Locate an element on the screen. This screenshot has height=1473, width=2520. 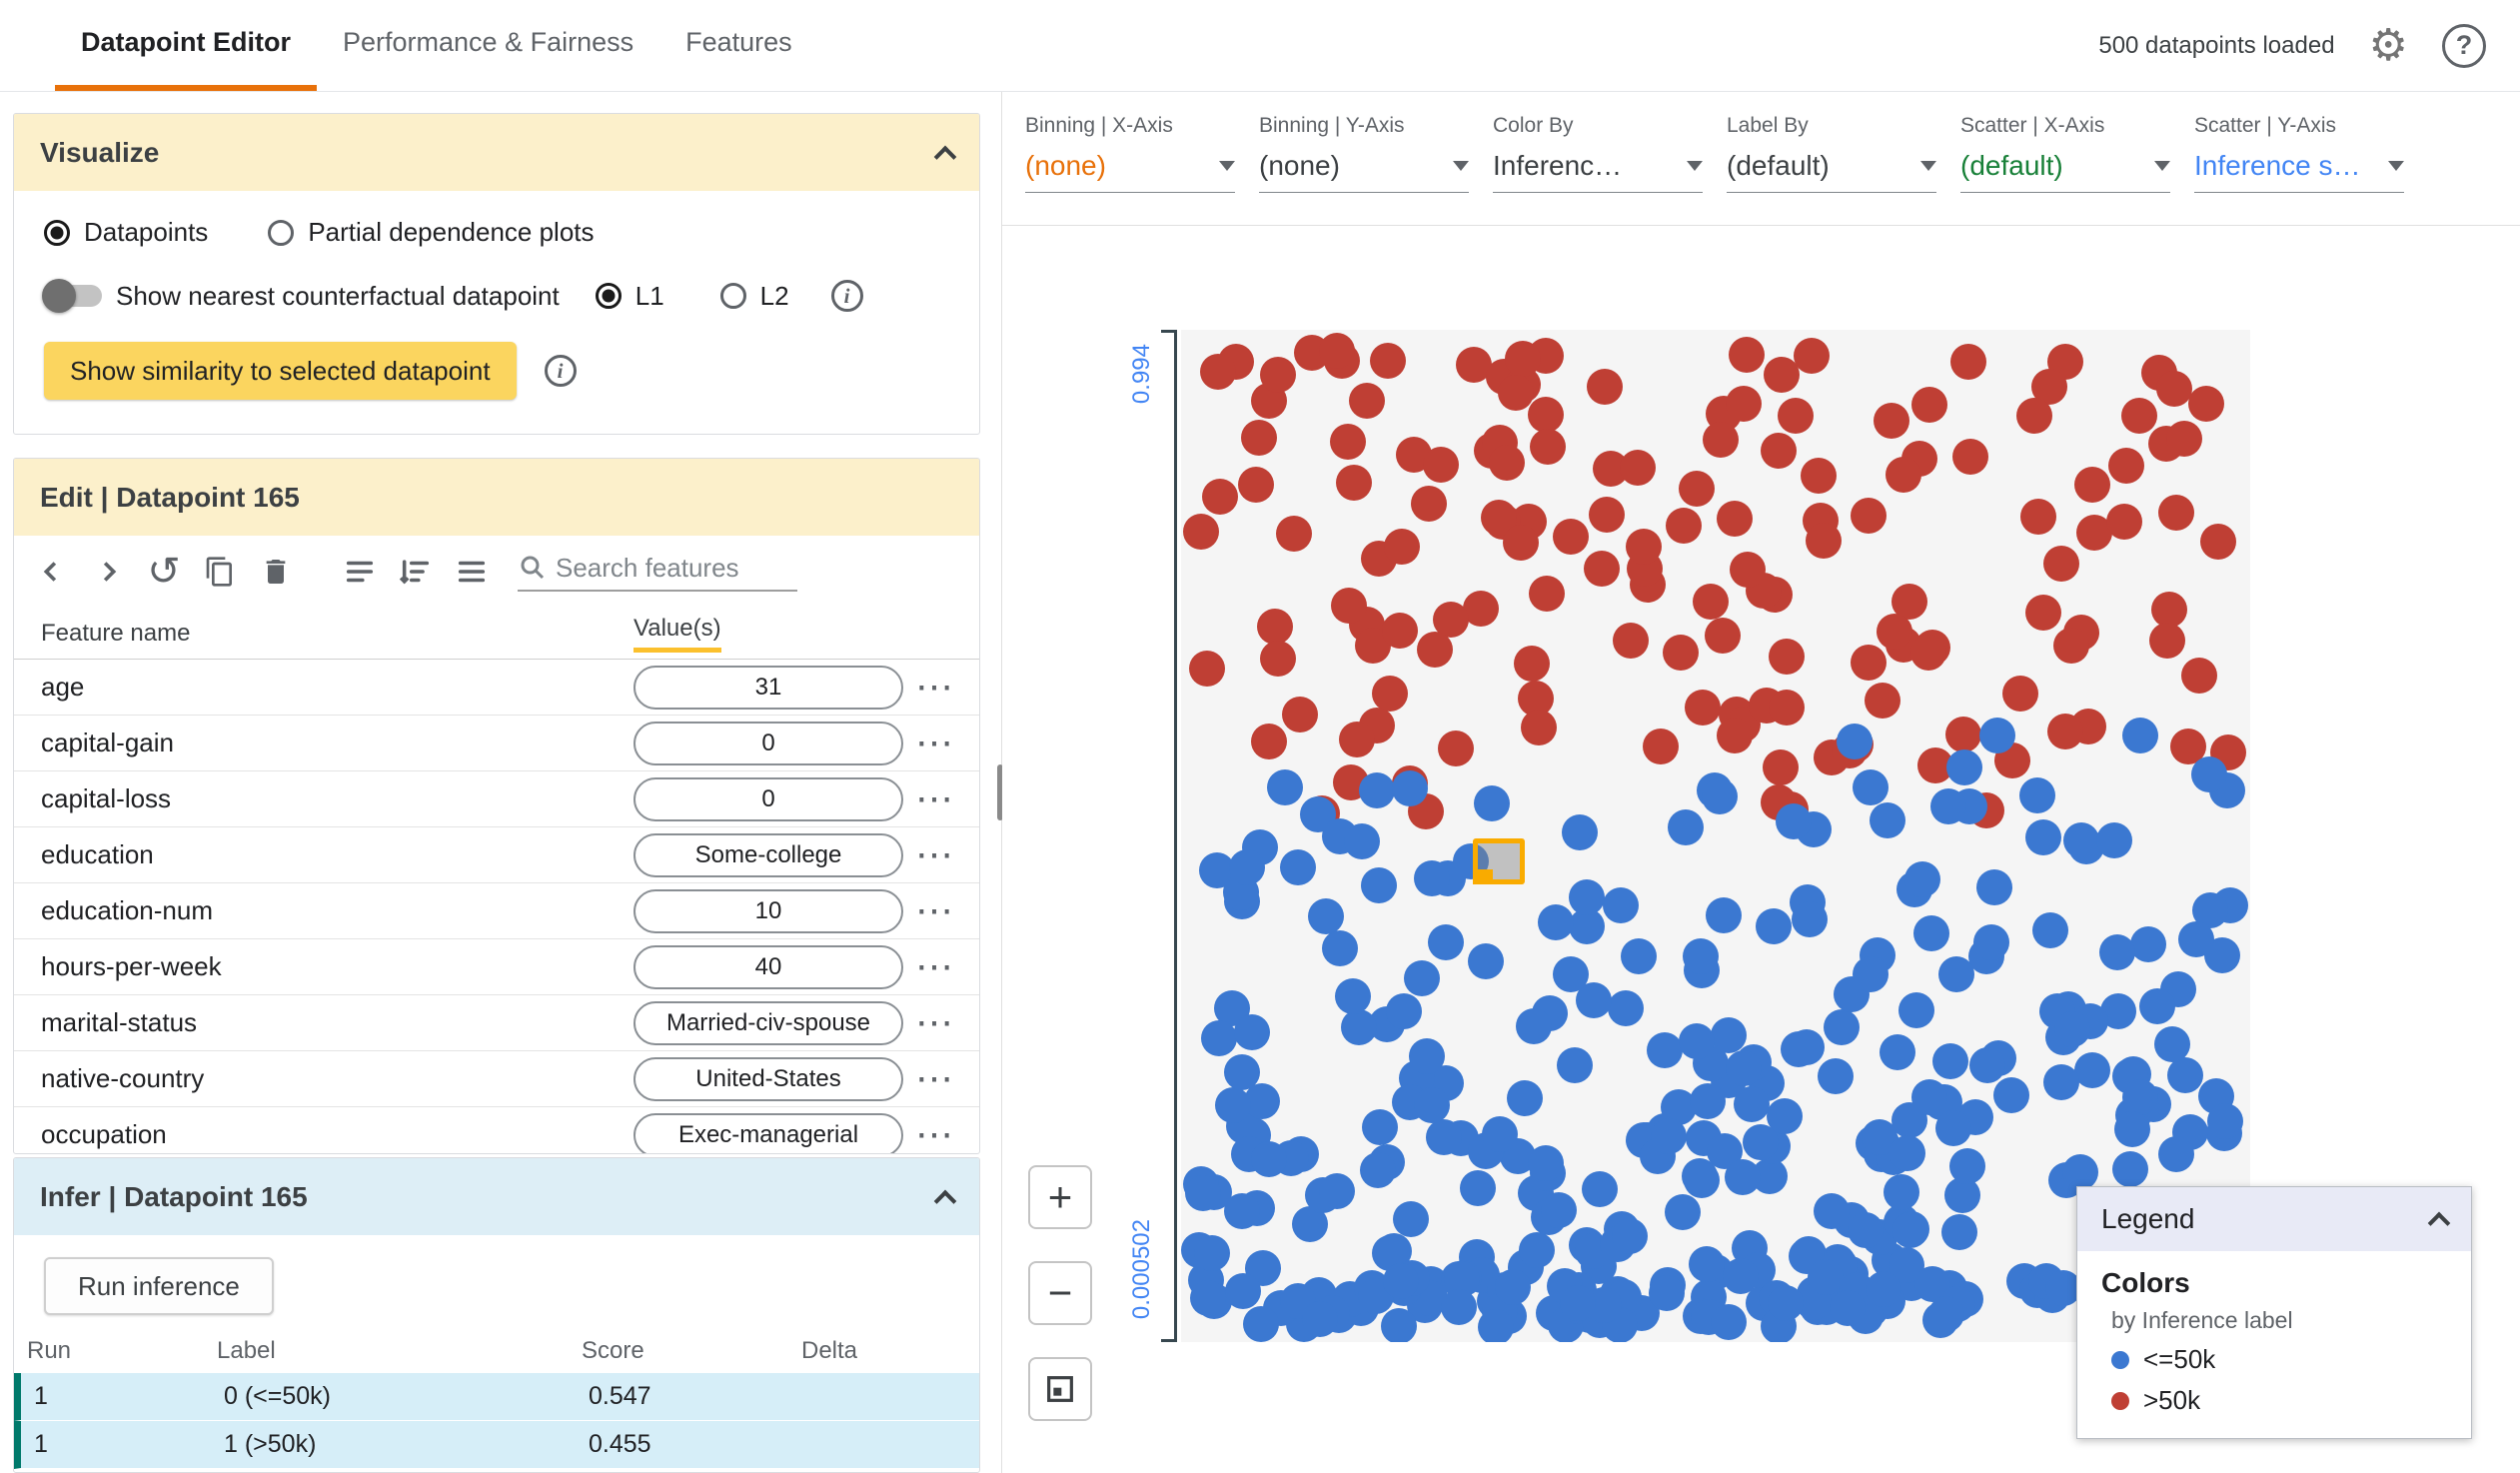
binning-x-axis-dropdown: Binning | X-Axis (none) is located at coordinates (1130, 169).